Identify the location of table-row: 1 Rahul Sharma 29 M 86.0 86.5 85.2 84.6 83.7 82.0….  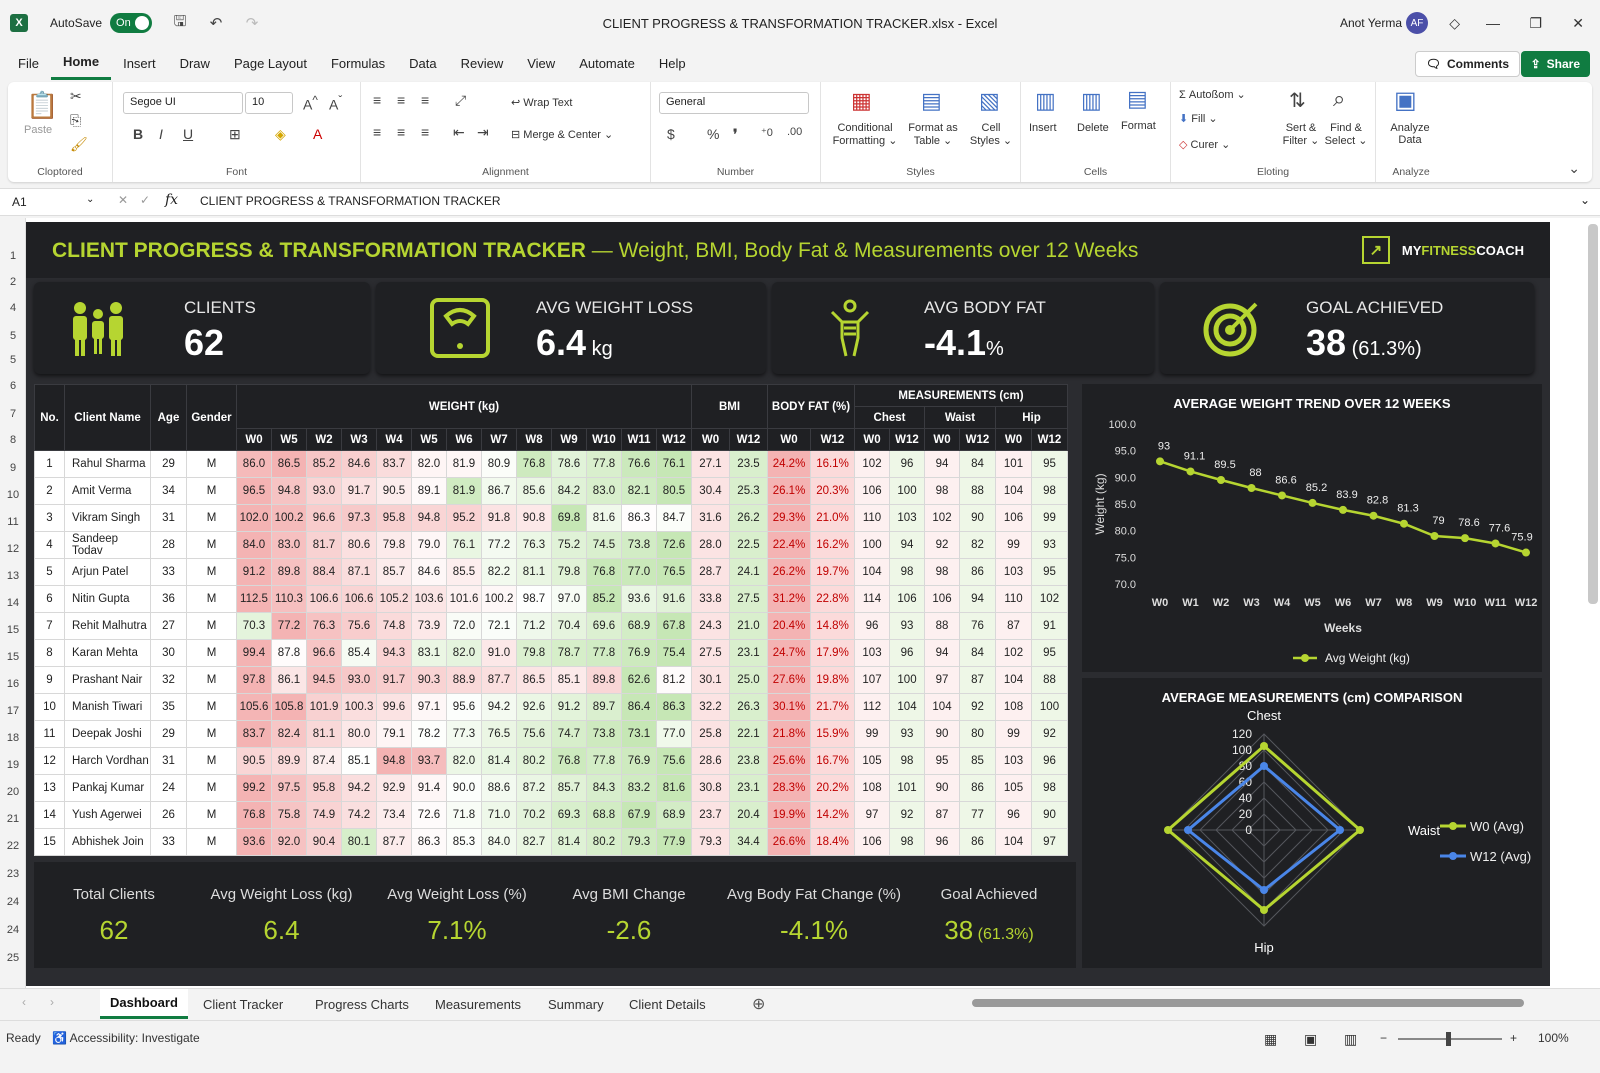
(551, 464).